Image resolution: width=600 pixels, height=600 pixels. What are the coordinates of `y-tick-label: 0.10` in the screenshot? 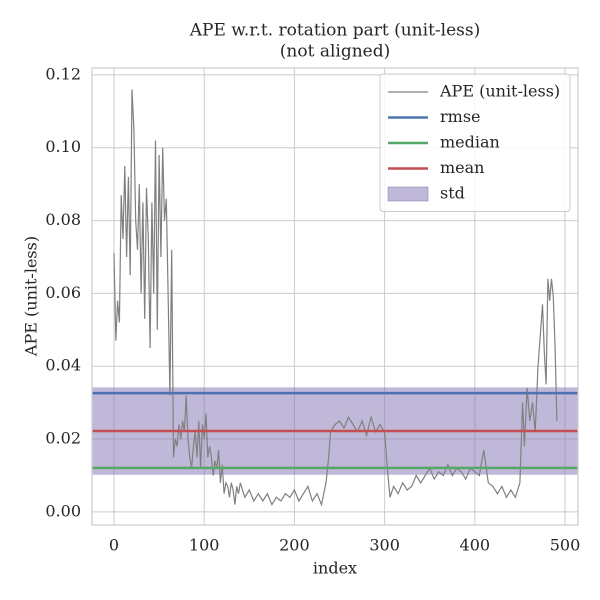 It's located at (63, 146).